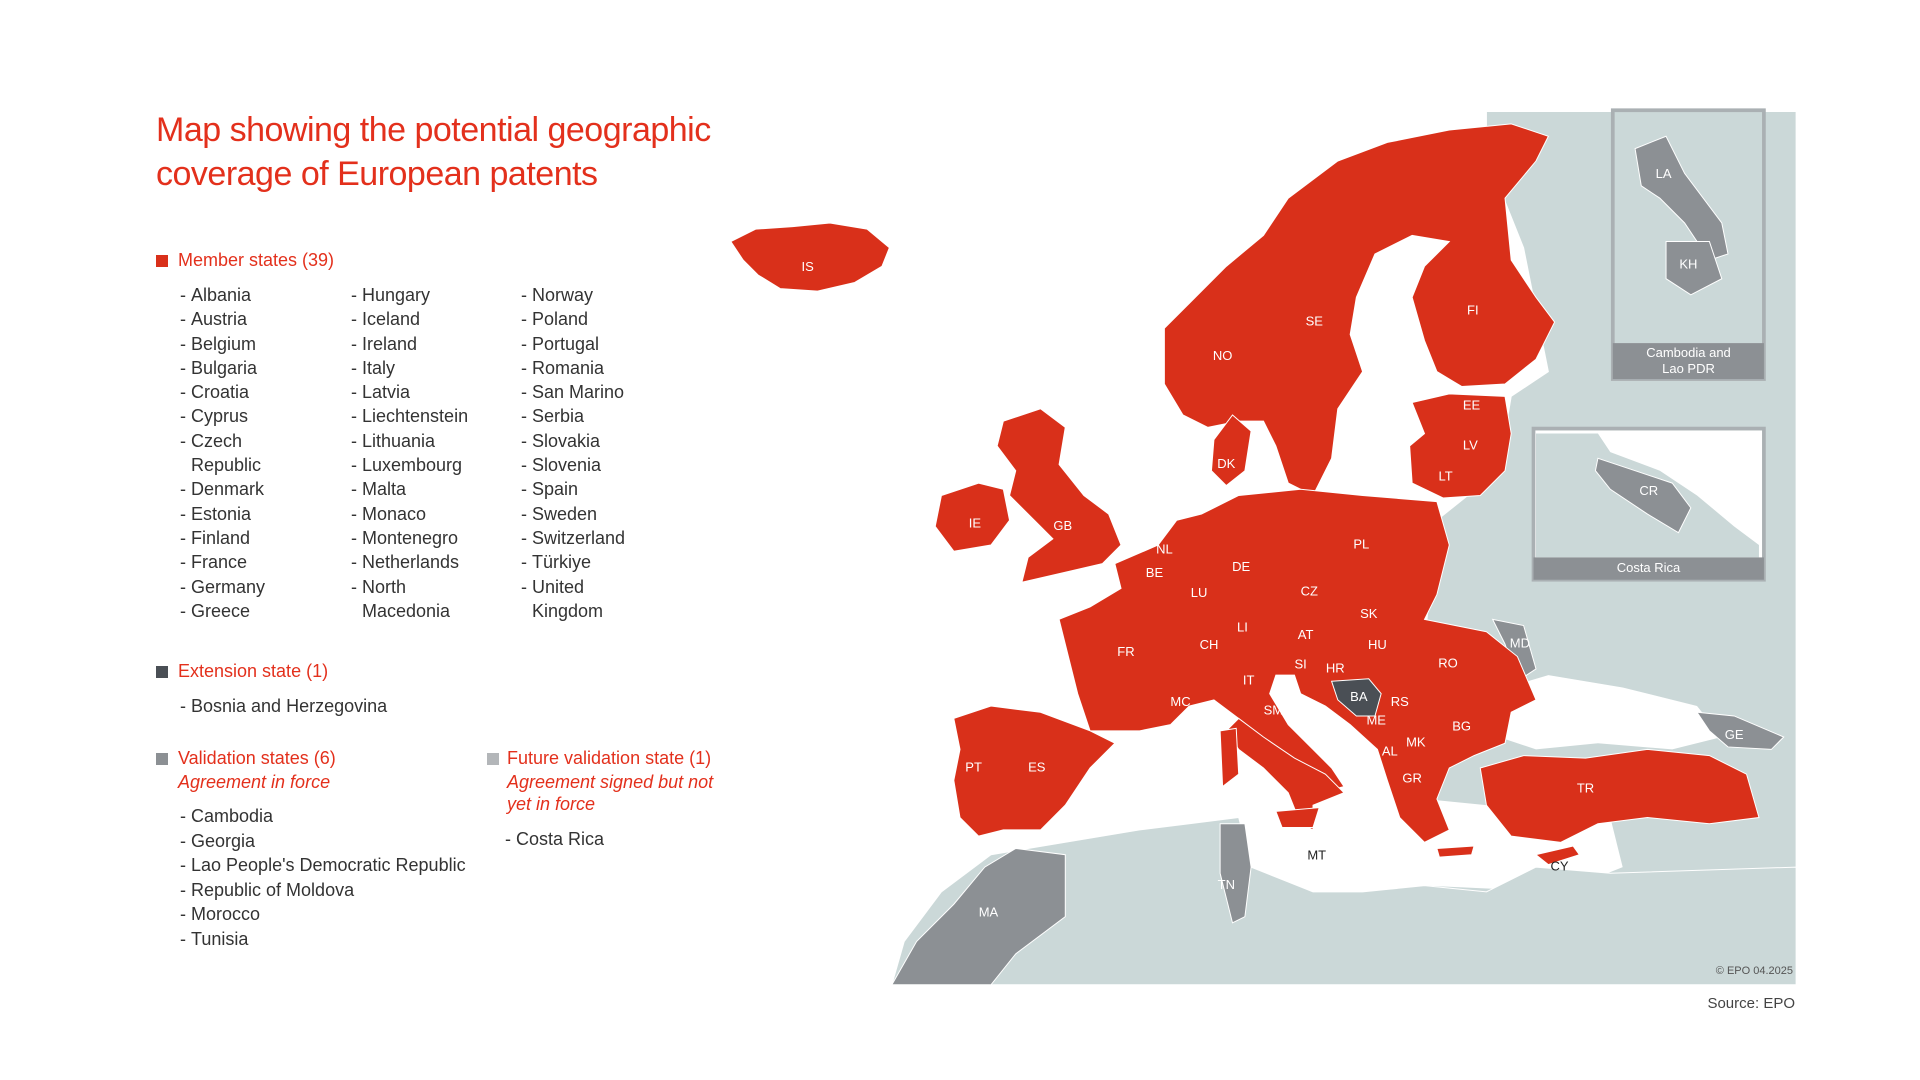 The width and height of the screenshot is (1920, 1080). Describe the element at coordinates (1520, 643) in the screenshot. I see `country-label: MD` at that location.